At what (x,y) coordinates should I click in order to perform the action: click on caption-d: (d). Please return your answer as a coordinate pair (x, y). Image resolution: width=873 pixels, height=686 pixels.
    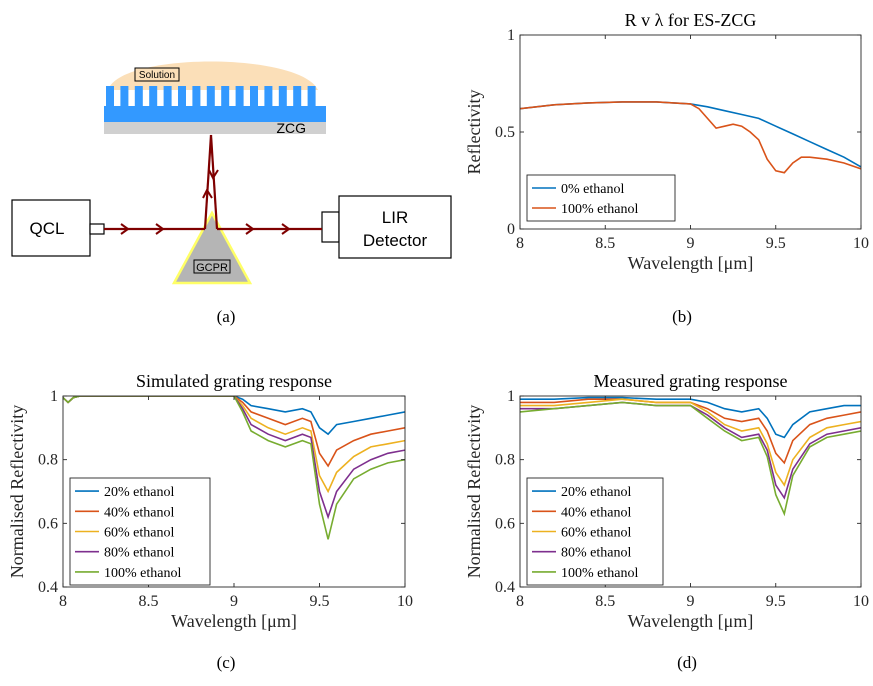
    Looking at the image, I should click on (687, 662).